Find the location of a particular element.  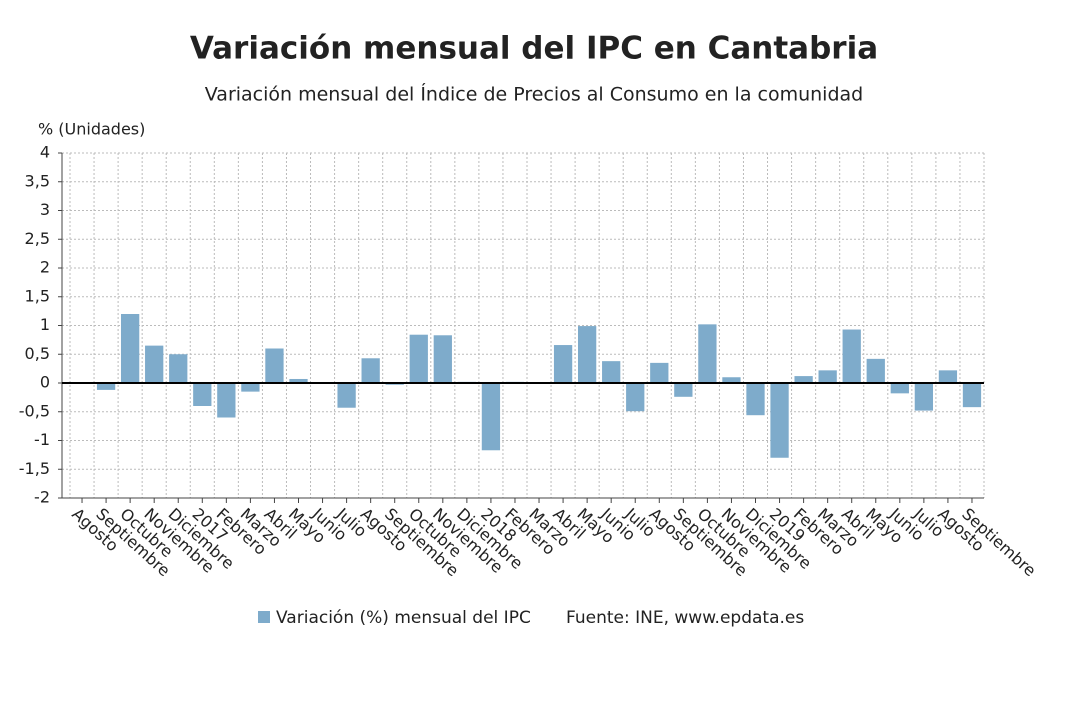

y-tick-label: 1 is located at coordinates (45, 324).